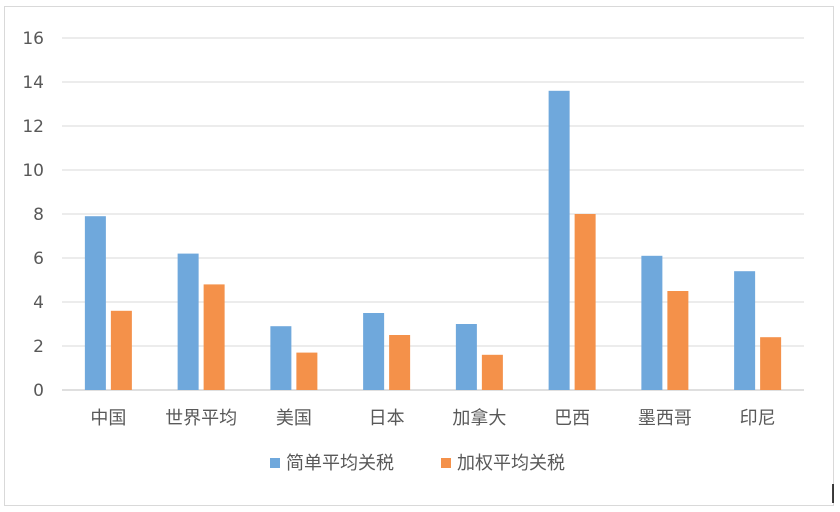  What do you see at coordinates (33, 171) in the screenshot?
I see `y-tick-label: 10` at bounding box center [33, 171].